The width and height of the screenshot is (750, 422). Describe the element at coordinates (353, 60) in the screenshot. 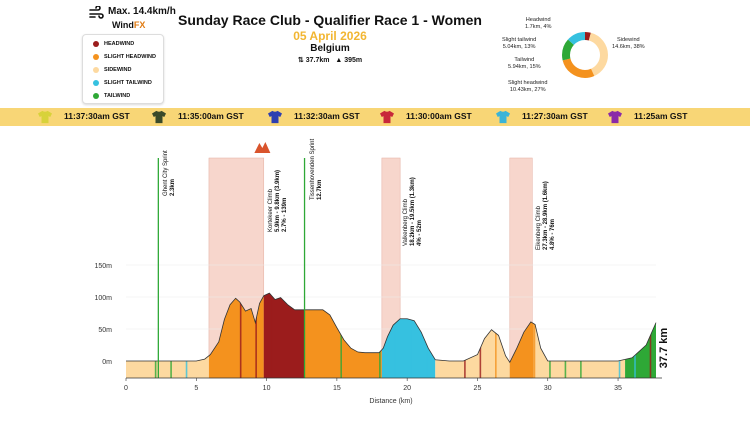

I see `elevation-value: 395m` at that location.